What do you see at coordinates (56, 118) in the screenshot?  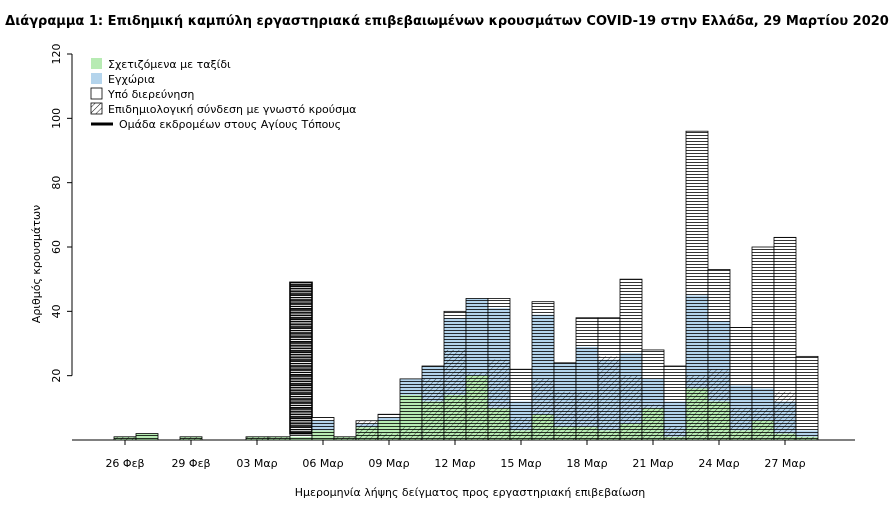 I see `y-tick-label: 100` at bounding box center [56, 118].